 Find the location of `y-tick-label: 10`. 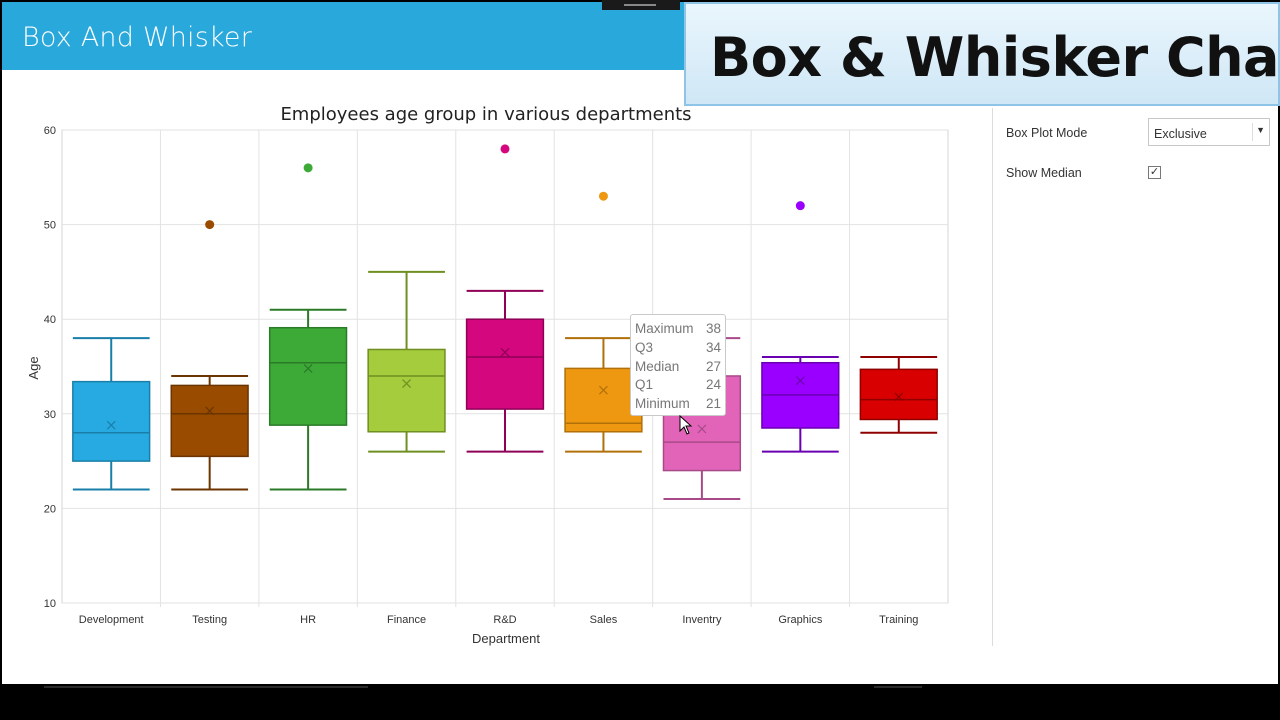

y-tick-label: 10 is located at coordinates (50, 604).